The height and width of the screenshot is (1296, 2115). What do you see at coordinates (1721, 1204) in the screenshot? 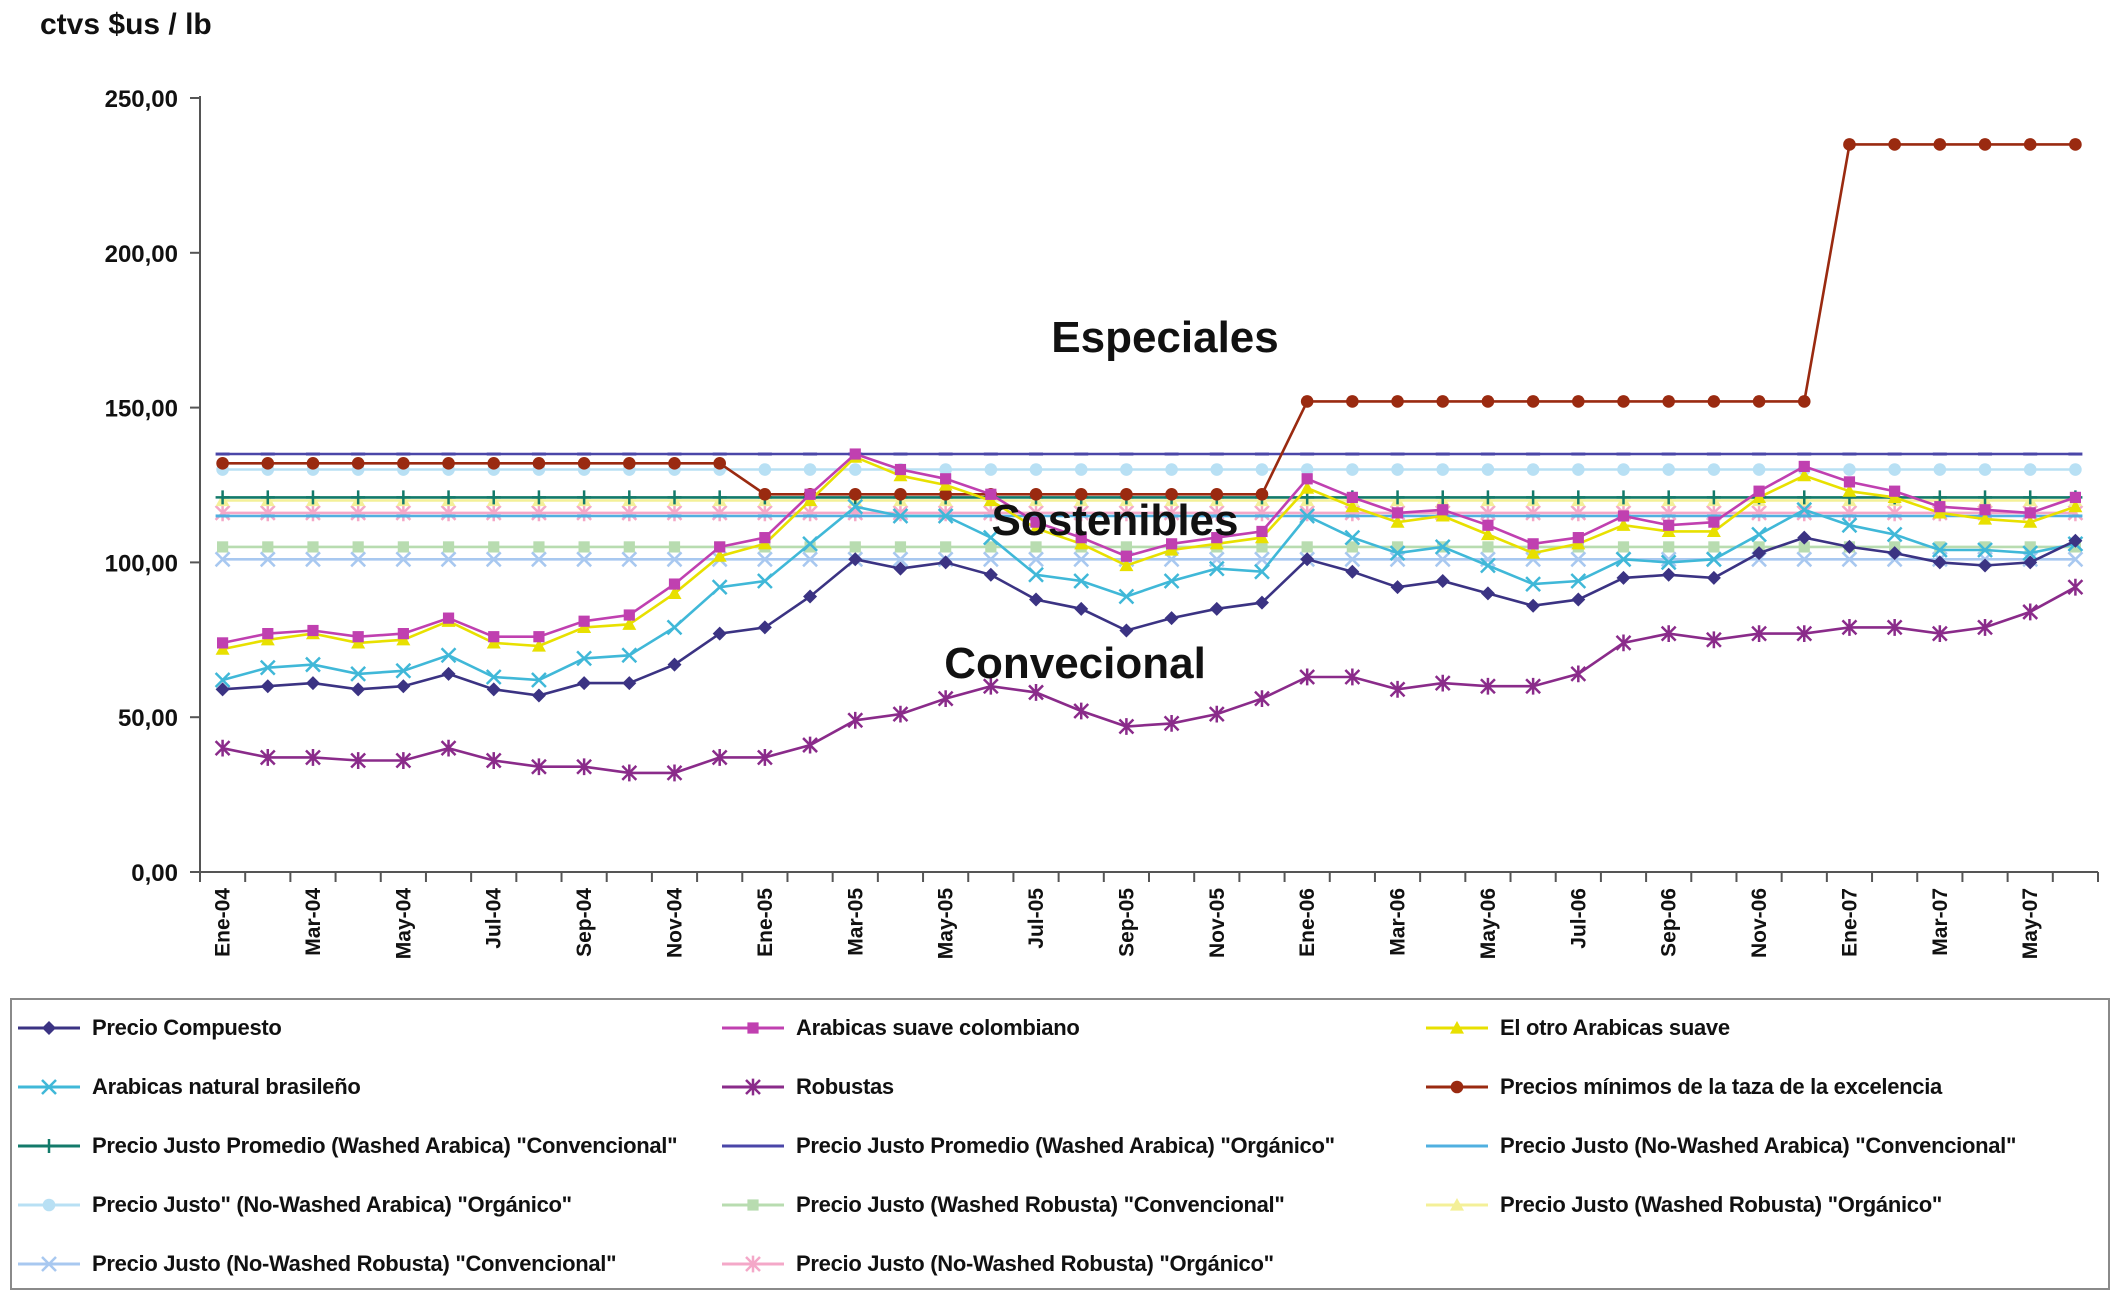
I see `legend-label: Precio Justo (Washed Robusta) "Orgánico"` at bounding box center [1721, 1204].